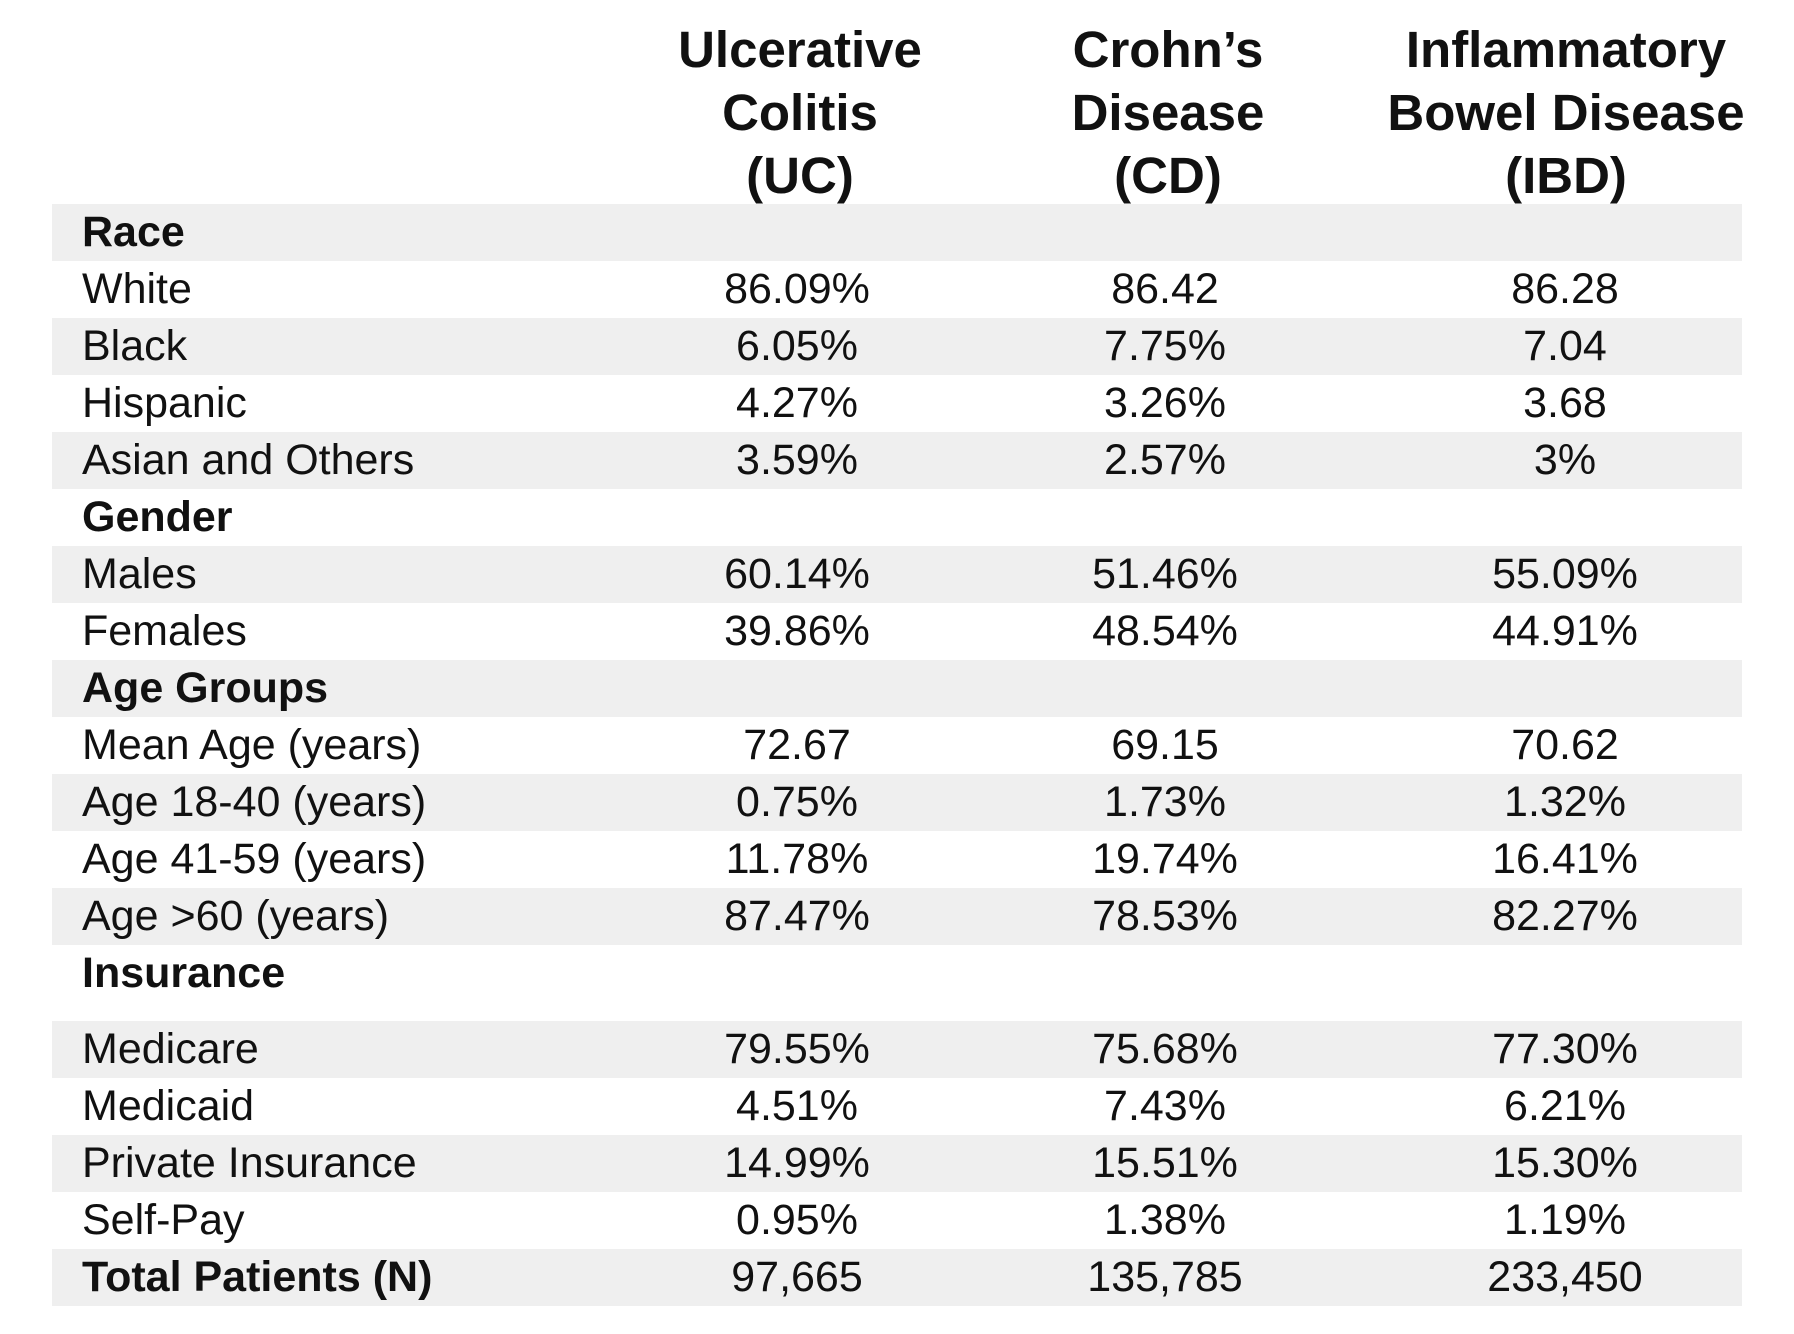 The image size is (1794, 1334). I want to click on column-header-line: Crohn’s, so click(1168, 49).